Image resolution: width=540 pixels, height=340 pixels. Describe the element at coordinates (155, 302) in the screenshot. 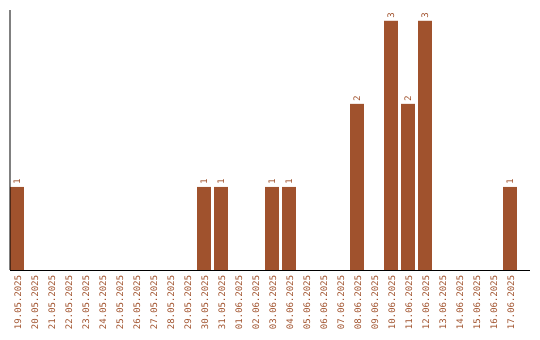

I see `x-tick-label: 27.05.2025` at that location.